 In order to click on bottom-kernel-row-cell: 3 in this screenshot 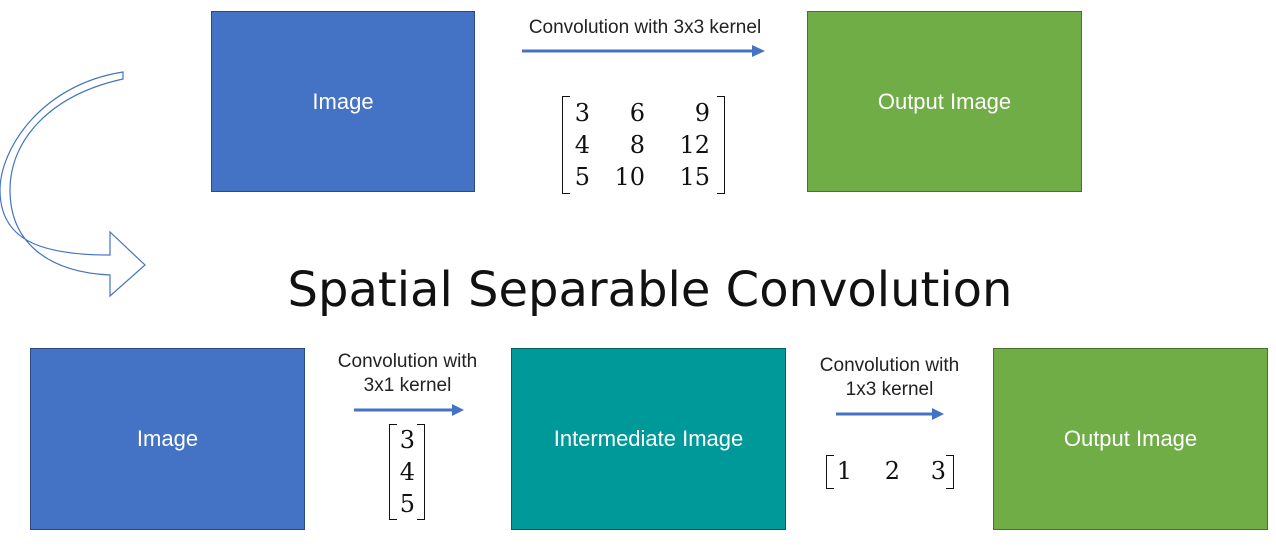, I will do `click(938, 471)`.